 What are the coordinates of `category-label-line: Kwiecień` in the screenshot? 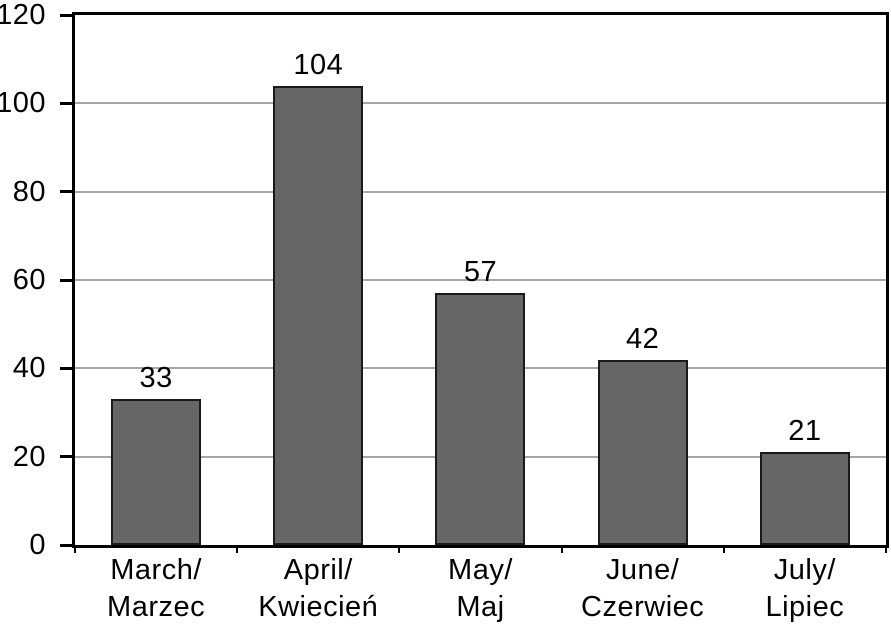 It's located at (318, 607).